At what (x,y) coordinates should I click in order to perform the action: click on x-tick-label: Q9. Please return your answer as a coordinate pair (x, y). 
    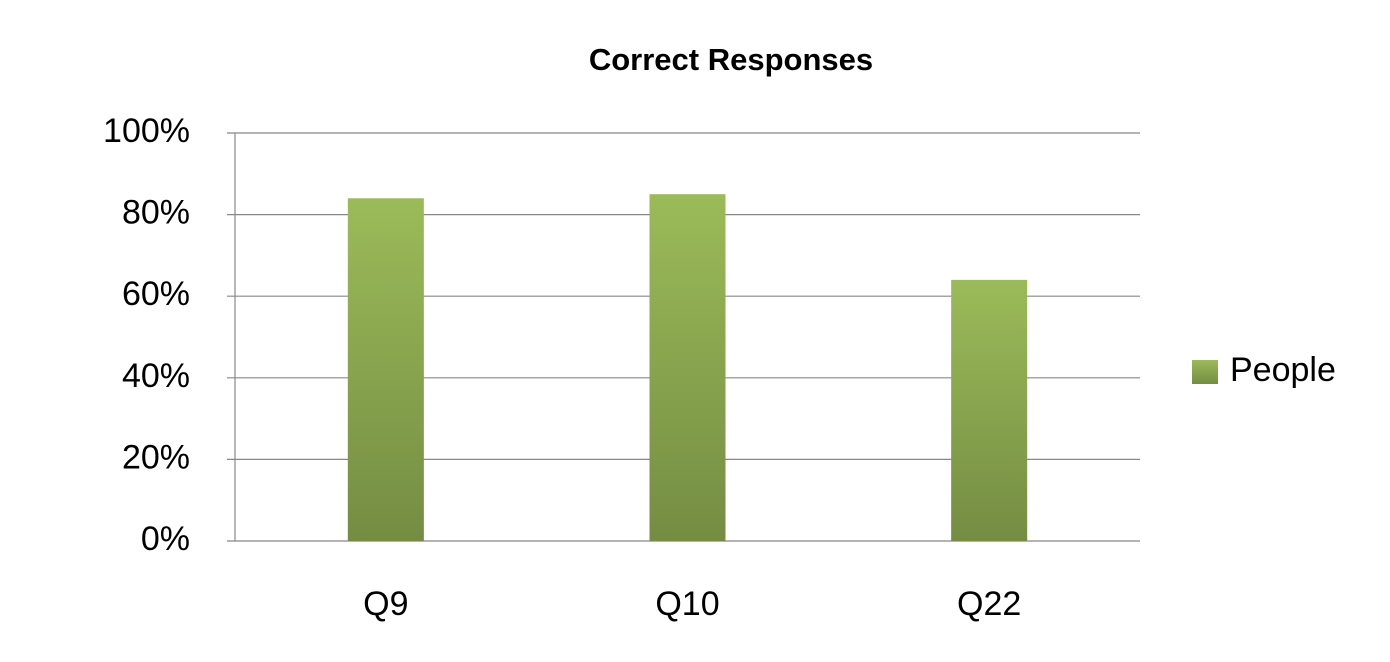
    Looking at the image, I should click on (385, 604).